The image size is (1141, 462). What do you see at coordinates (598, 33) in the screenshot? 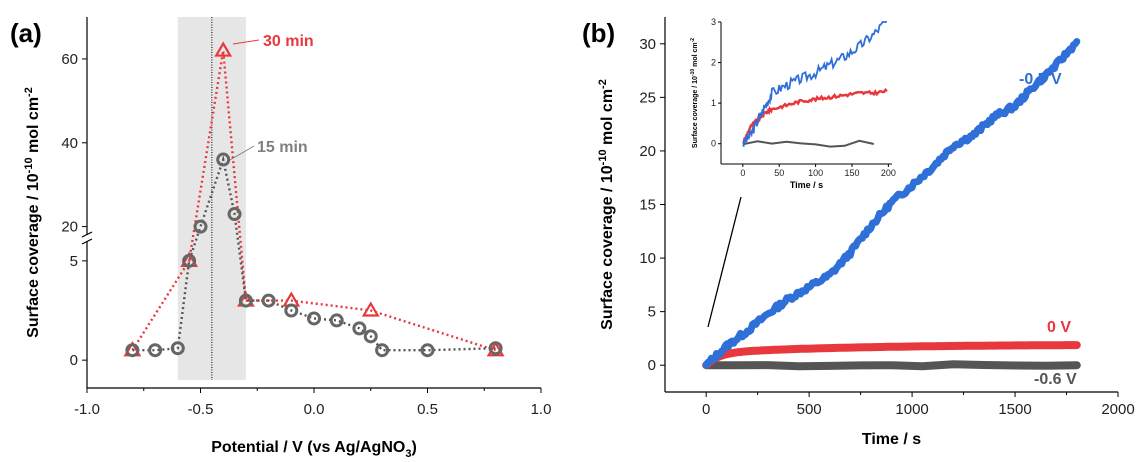
I see `panel-b-label: (b)` at bounding box center [598, 33].